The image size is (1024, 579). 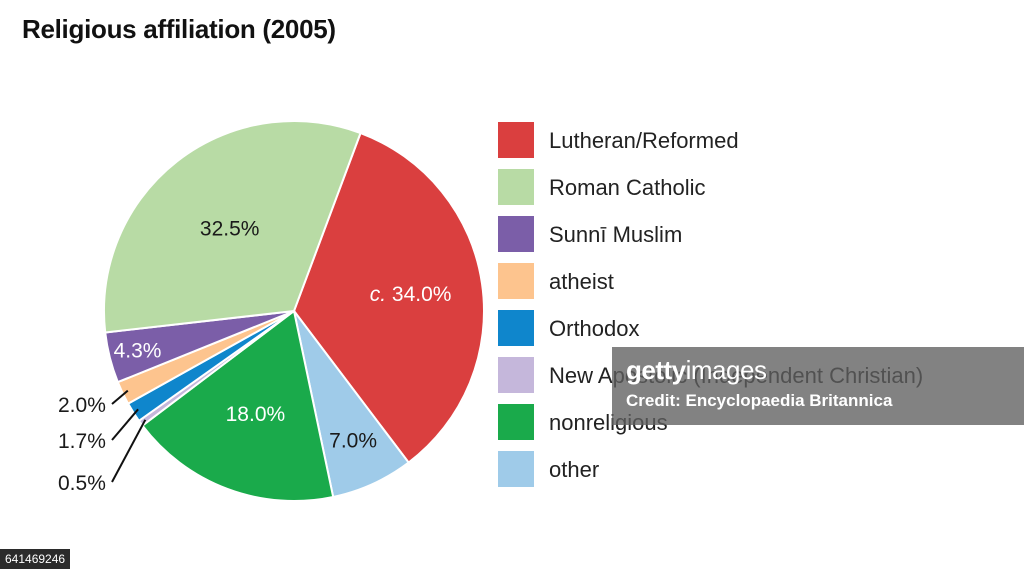 What do you see at coordinates (82, 483) in the screenshot?
I see `slice-label-3: 0.5%` at bounding box center [82, 483].